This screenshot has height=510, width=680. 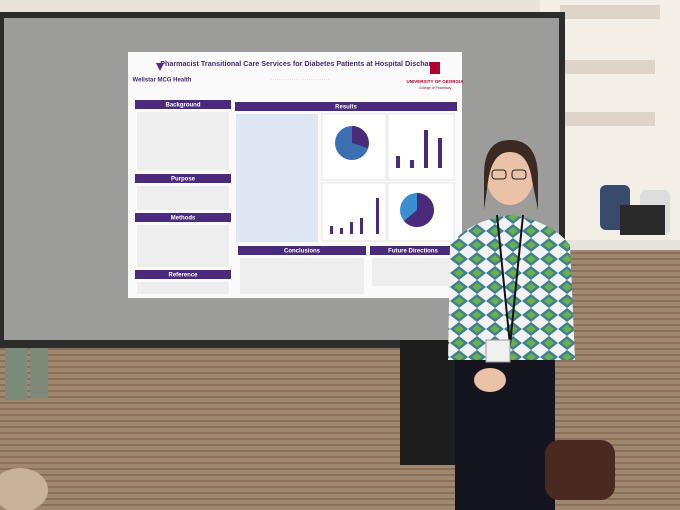 What do you see at coordinates (183, 276) in the screenshot?
I see `section-heading: Reference` at bounding box center [183, 276].